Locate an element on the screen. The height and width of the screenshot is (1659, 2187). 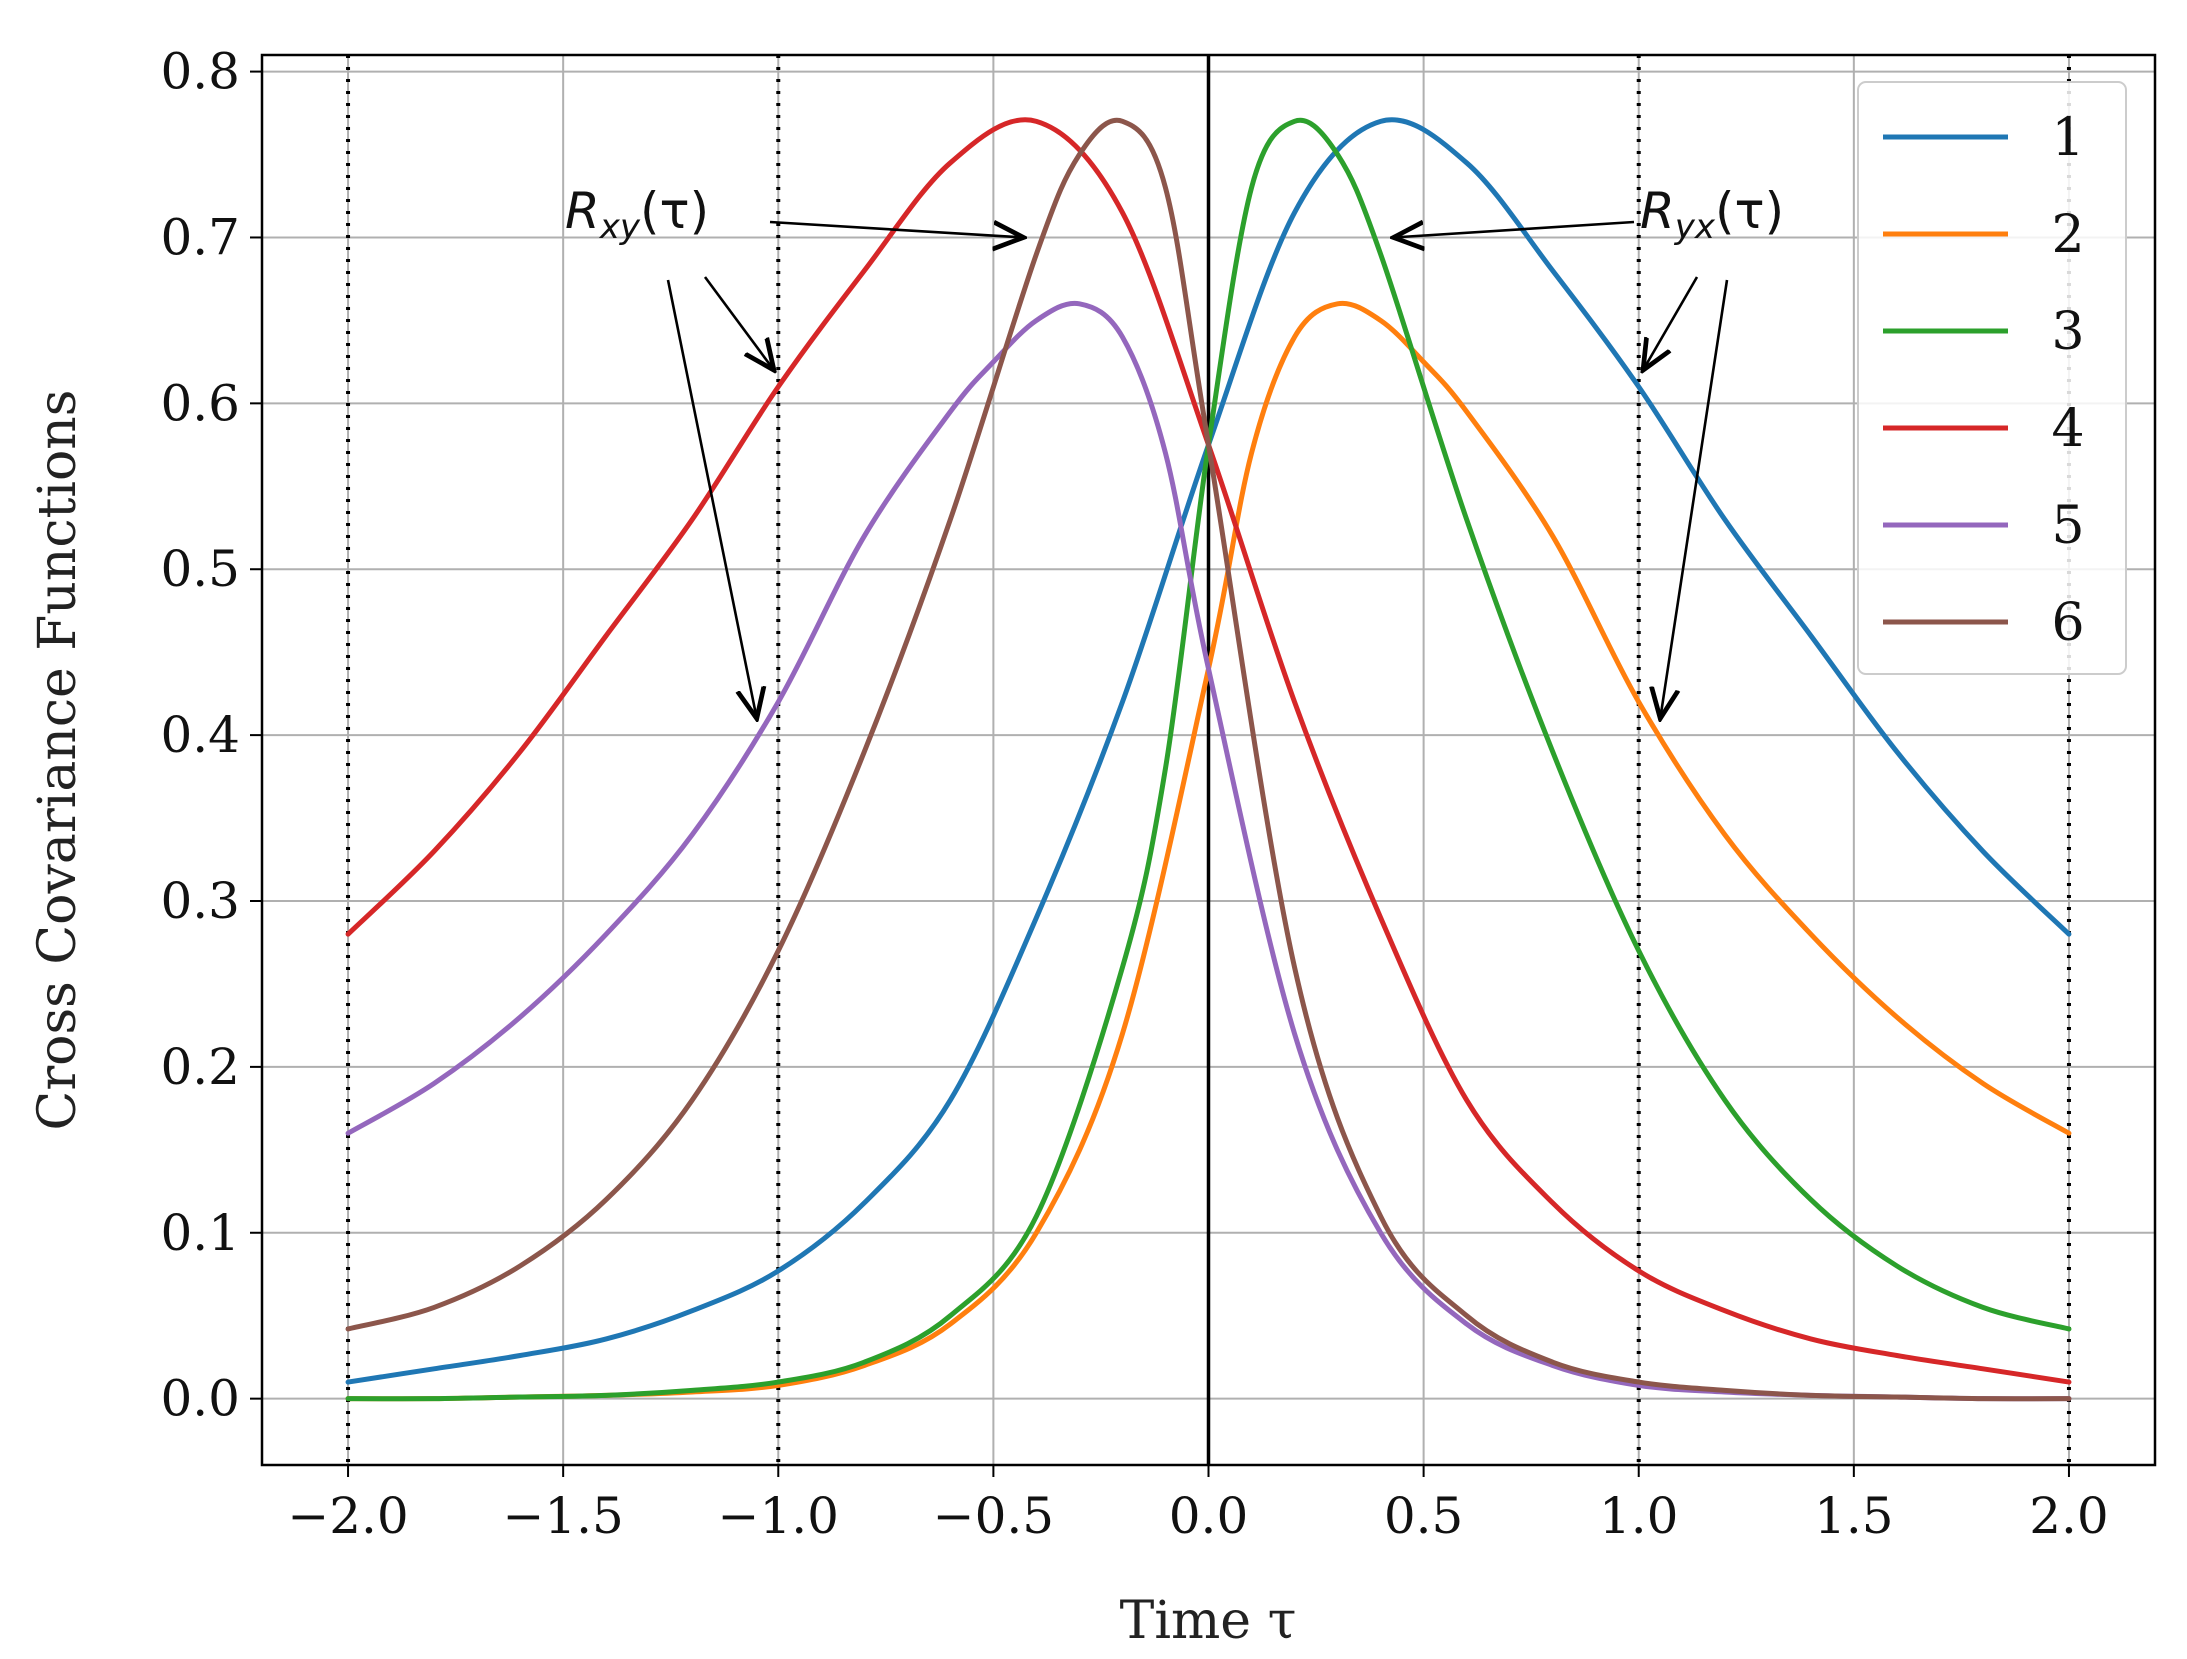
annotation-subscript: yx is located at coordinates (1695, 227).